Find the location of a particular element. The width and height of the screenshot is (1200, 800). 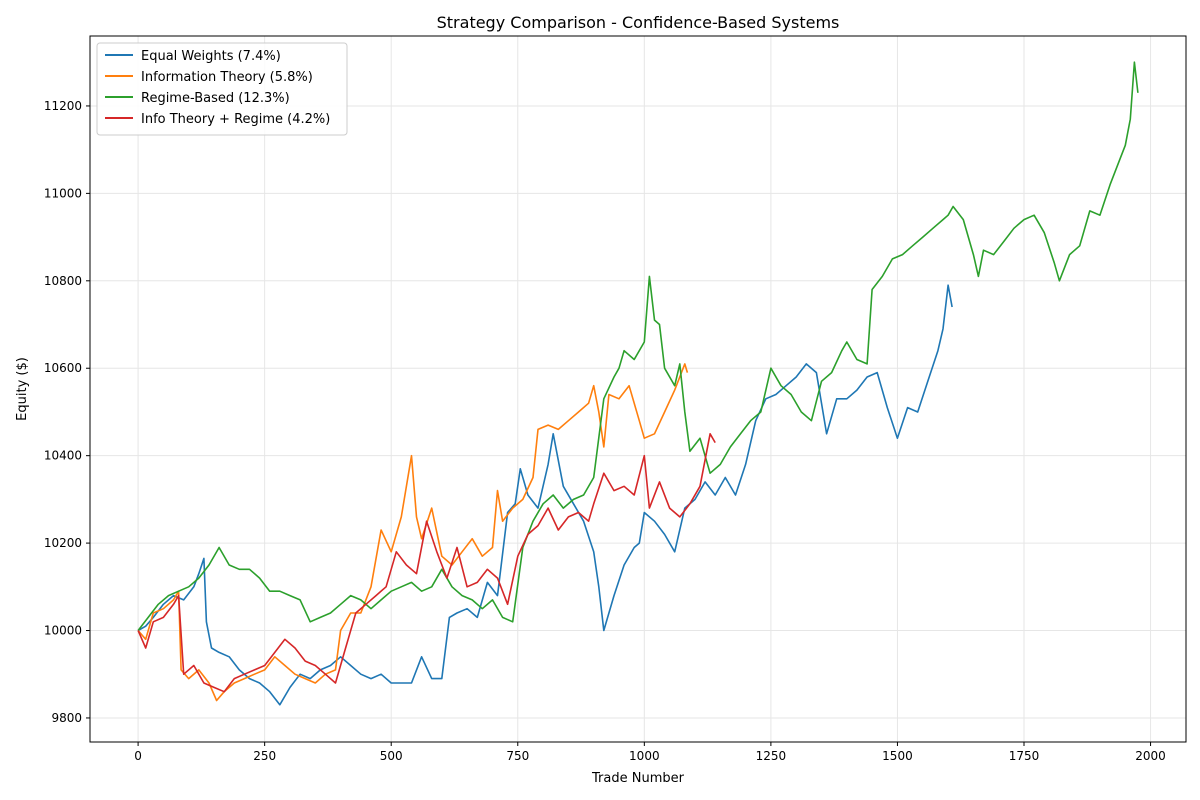

y-tick-label: 9800 is located at coordinates (66, 718).